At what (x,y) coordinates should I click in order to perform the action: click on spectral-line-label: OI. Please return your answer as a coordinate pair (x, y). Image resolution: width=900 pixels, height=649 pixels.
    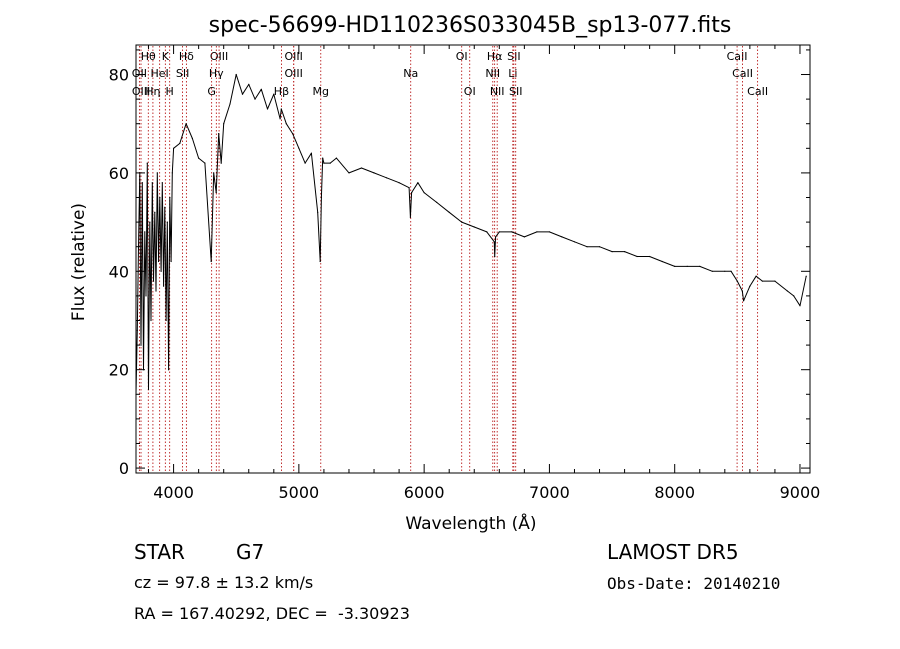
    Looking at the image, I should click on (462, 56).